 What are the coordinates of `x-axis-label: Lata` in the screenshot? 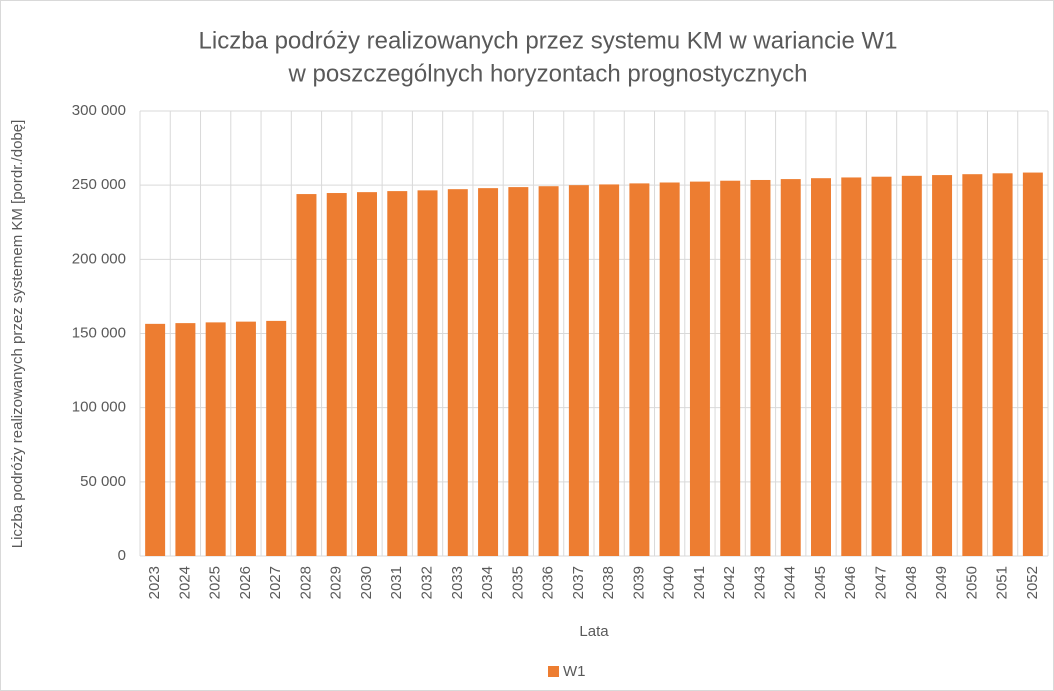 It's located at (594, 631).